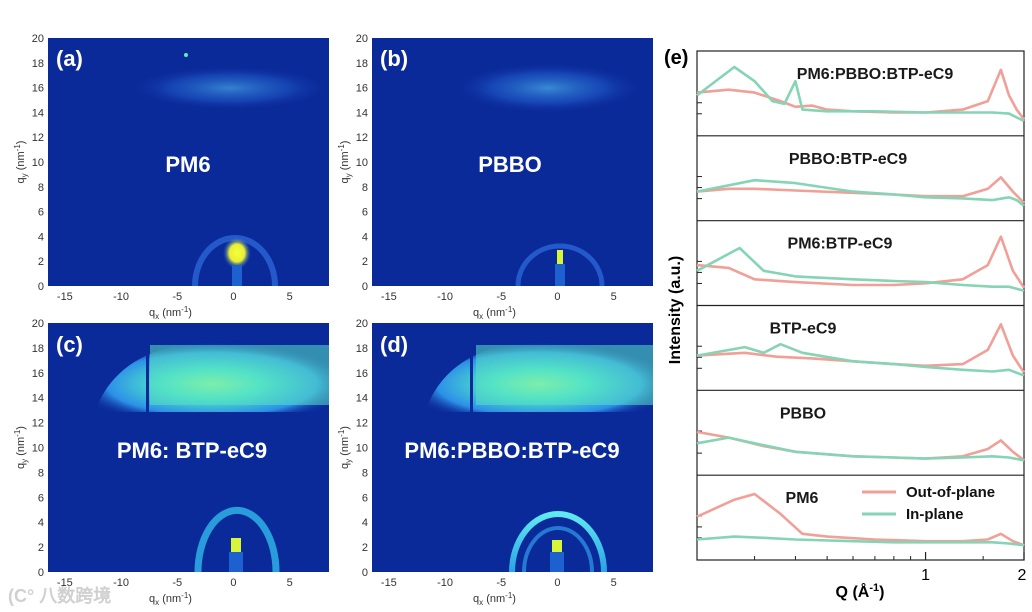  Describe the element at coordinates (928, 503) in the screenshot. I see `legend: Out-of-plane In-plane` at that location.